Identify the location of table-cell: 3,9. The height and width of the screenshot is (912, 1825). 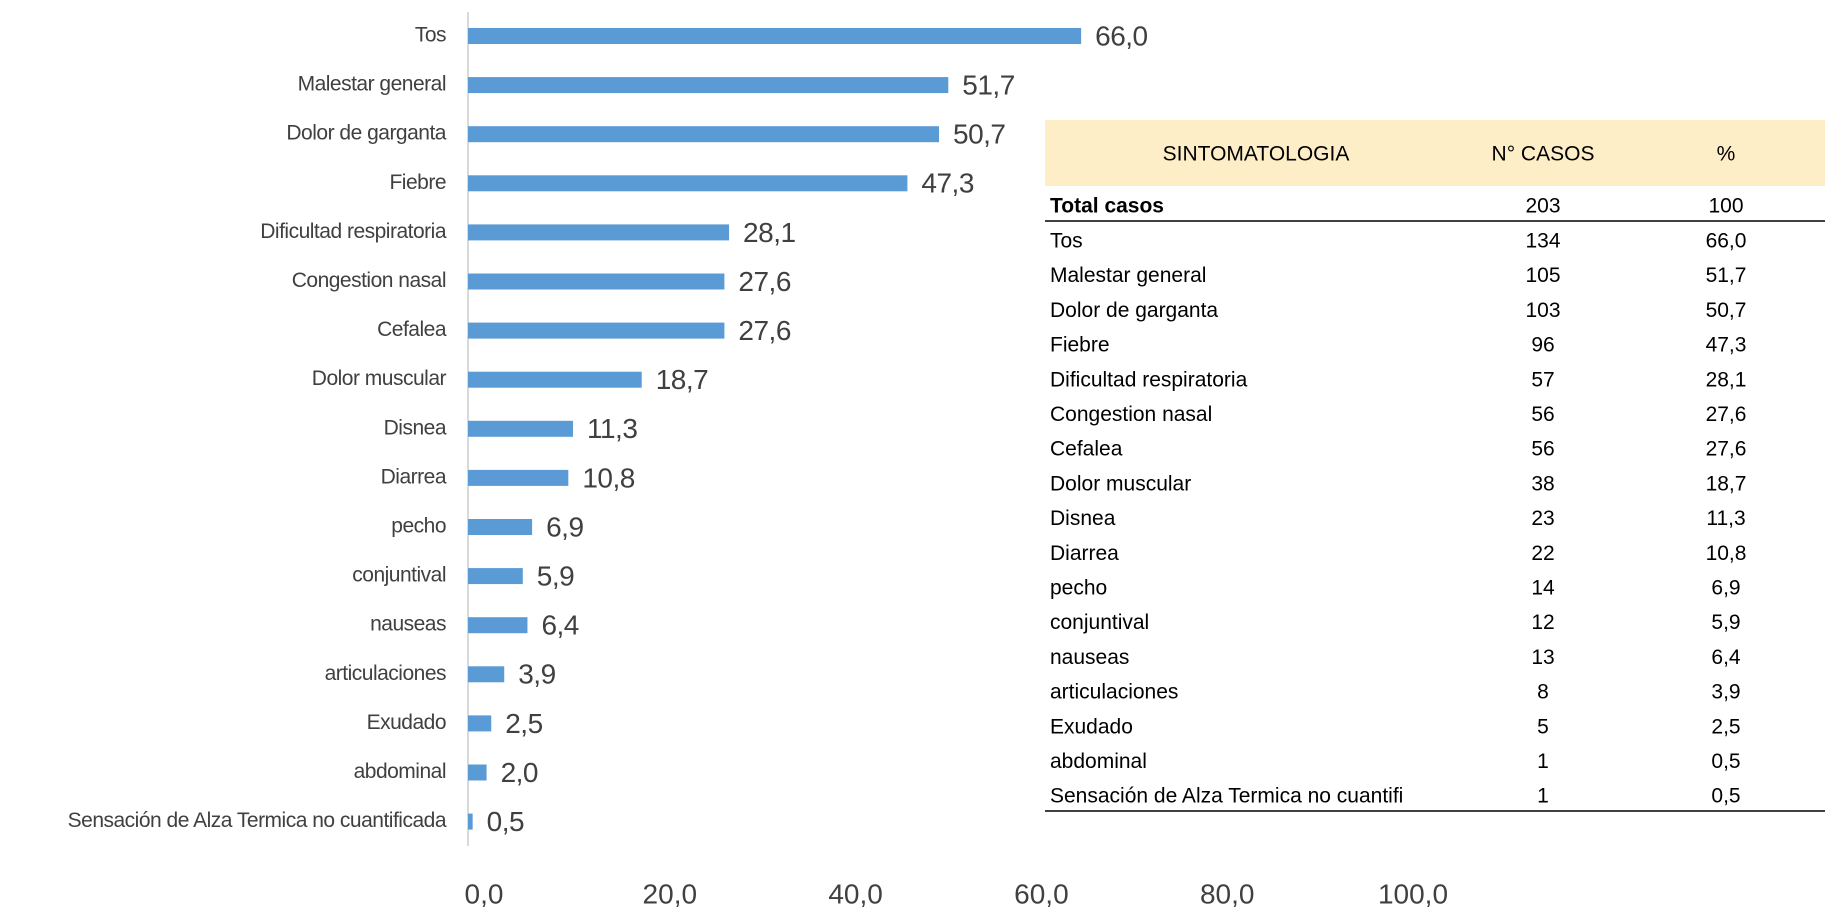
(1725, 692).